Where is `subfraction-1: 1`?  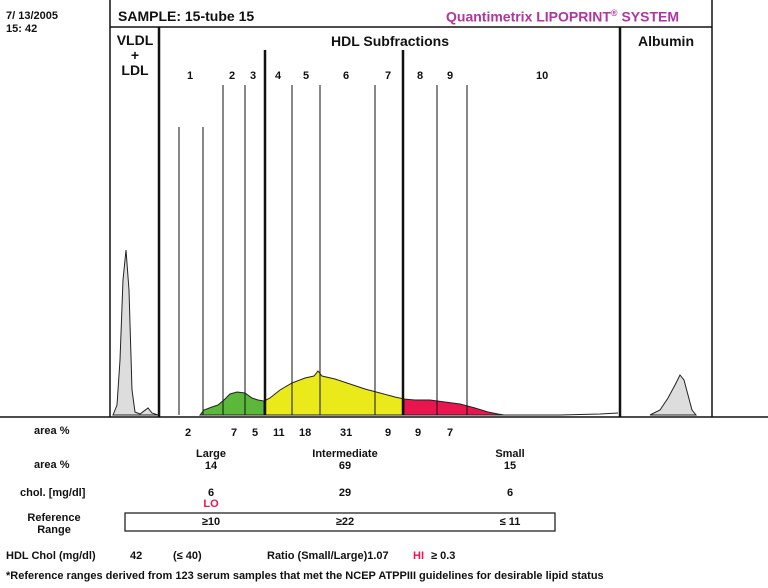
subfraction-1: 1 is located at coordinates (190, 76).